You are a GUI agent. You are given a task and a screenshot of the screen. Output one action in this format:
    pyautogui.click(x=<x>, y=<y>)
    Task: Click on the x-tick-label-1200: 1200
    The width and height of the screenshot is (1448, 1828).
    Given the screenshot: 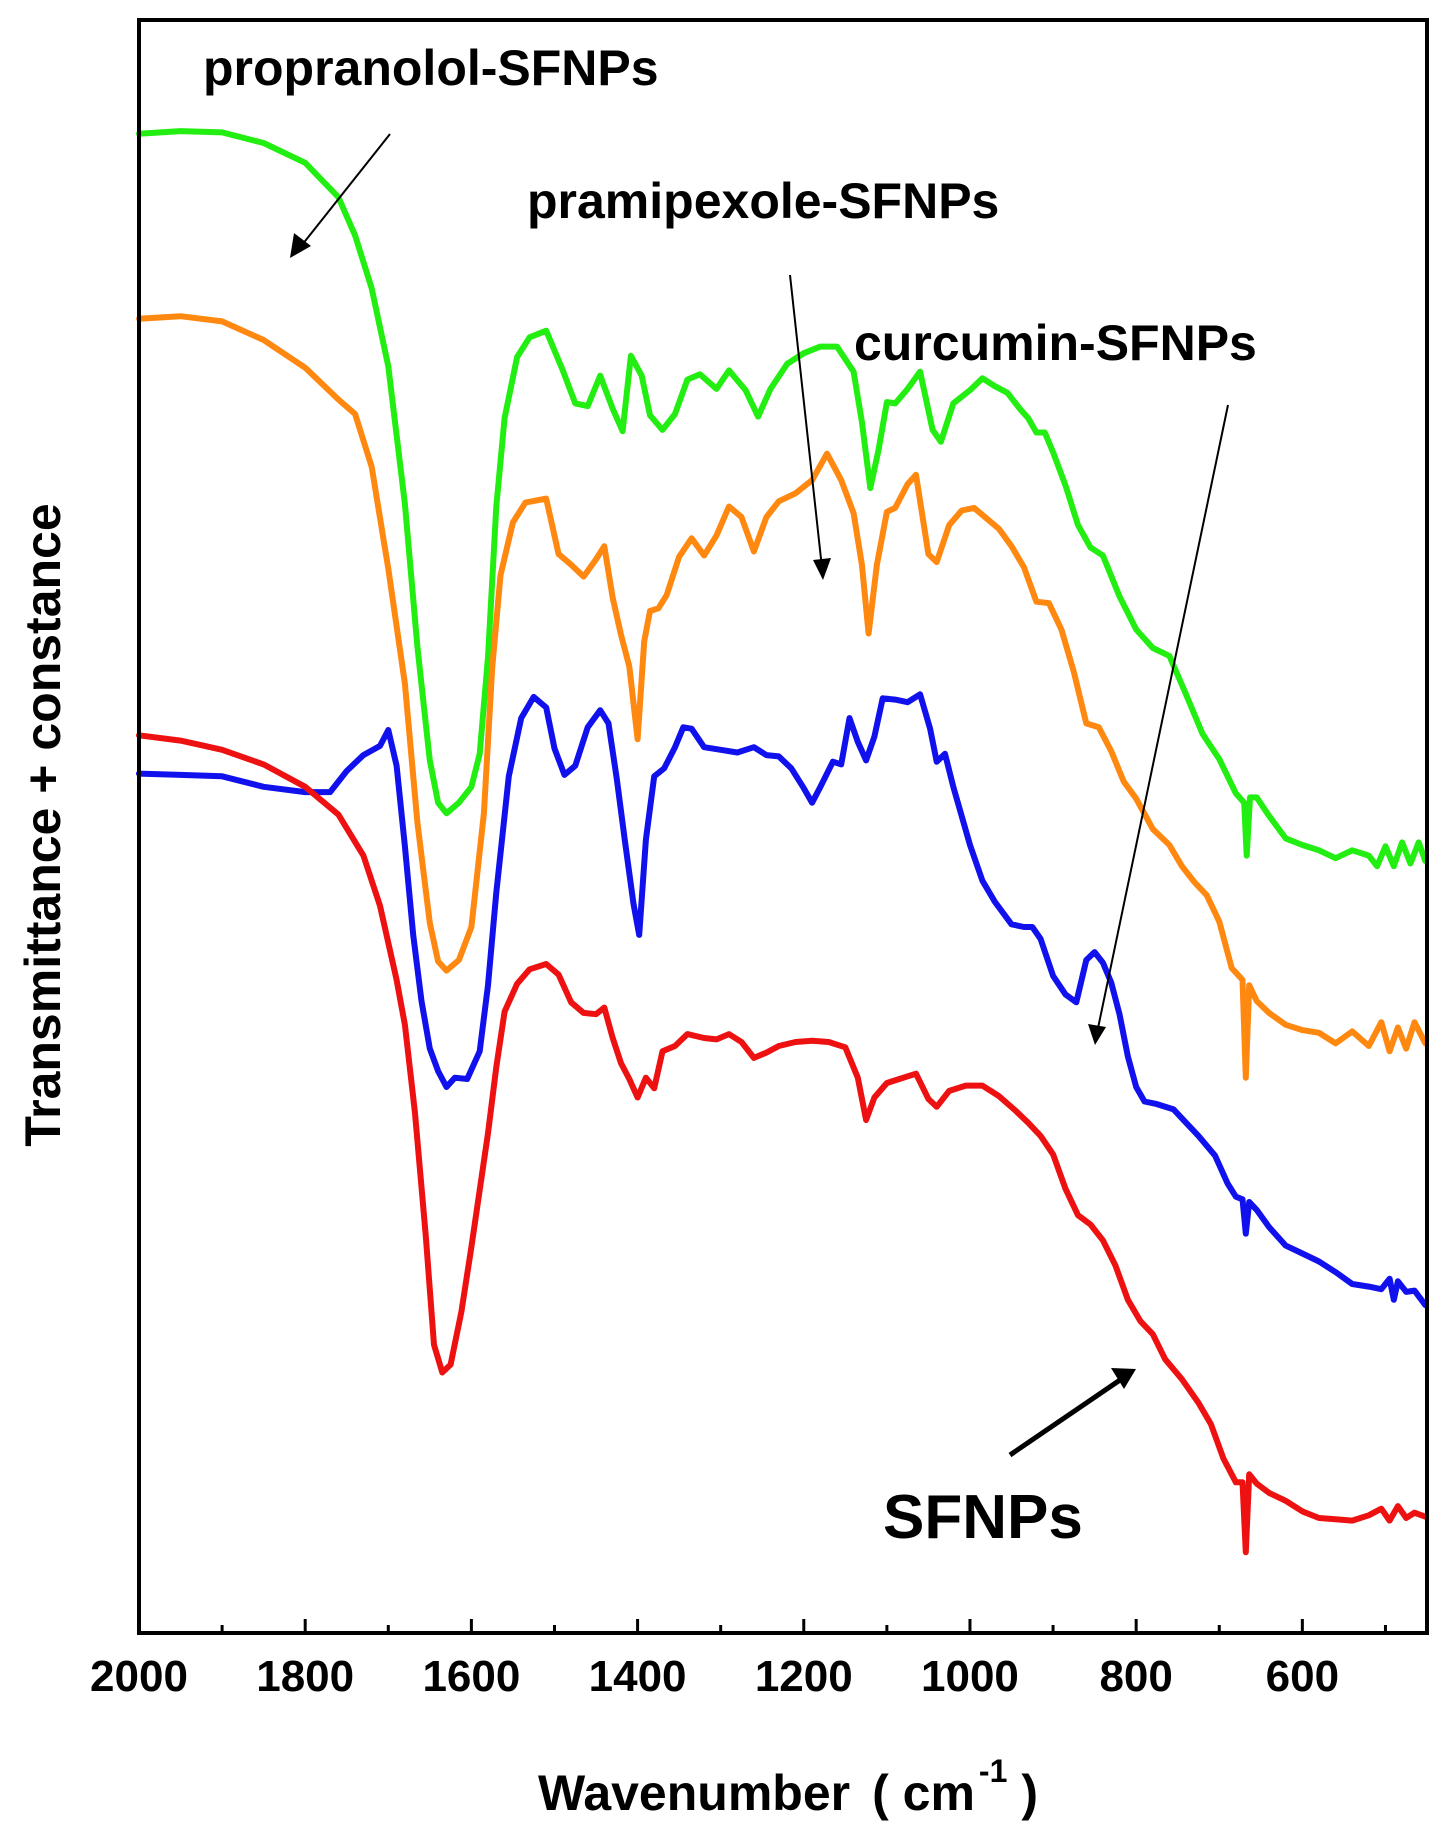 What is the action you would take?
    pyautogui.click(x=804, y=1676)
    